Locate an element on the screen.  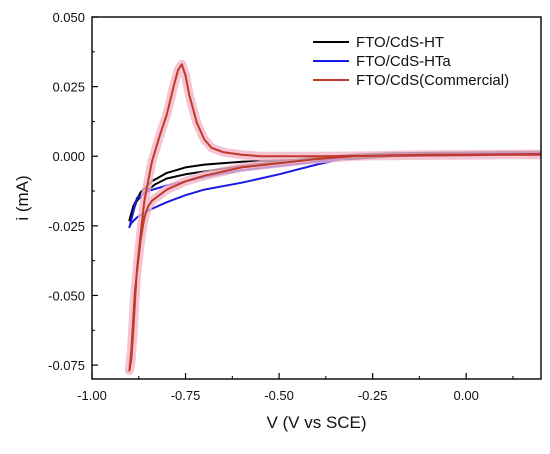
legend-label-2: FTO/CdS-HTa is located at coordinates (403, 61).